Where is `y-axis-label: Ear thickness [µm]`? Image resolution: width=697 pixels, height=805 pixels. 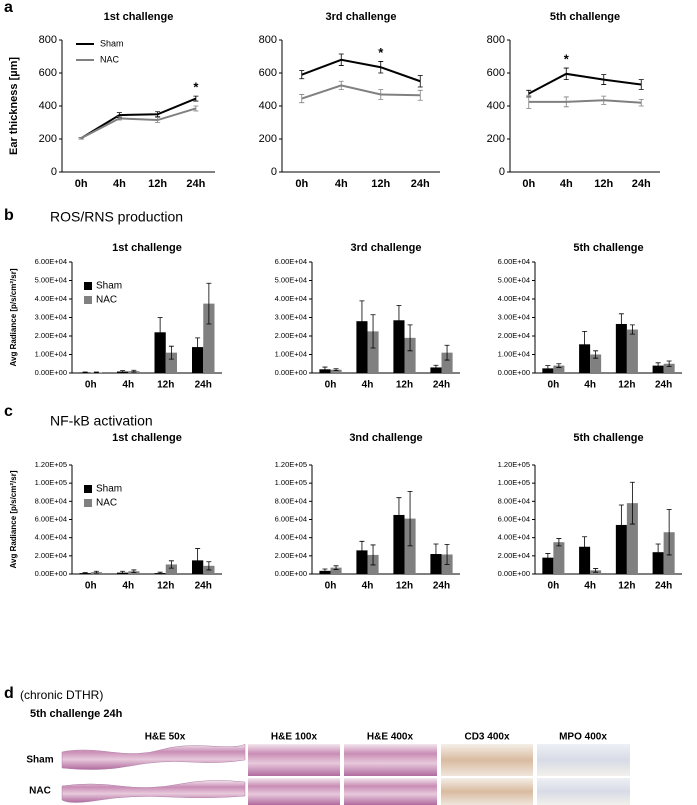 y-axis-label: Ear thickness [µm] is located at coordinates (14, 106).